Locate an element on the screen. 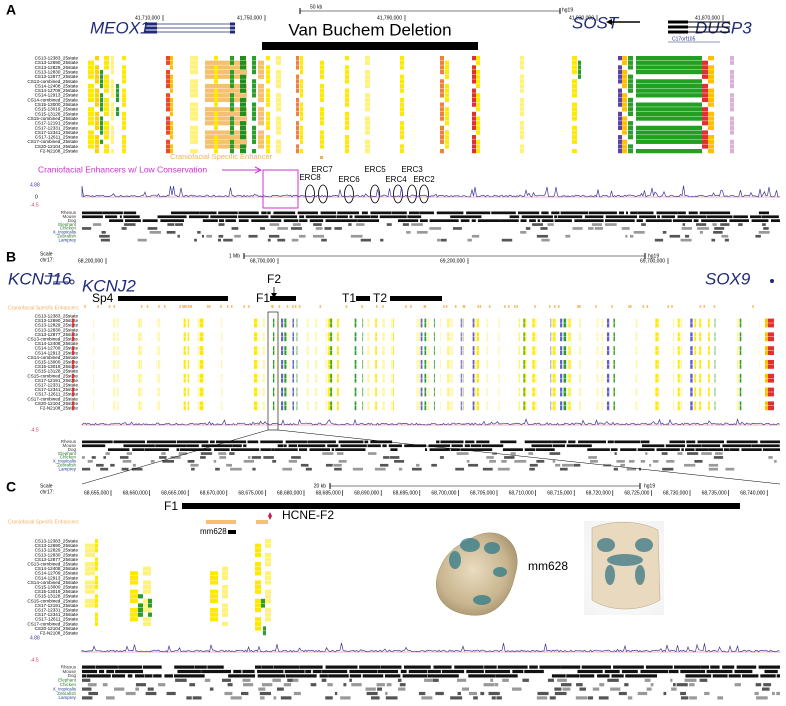  coordinate: 68,655,000 is located at coordinates (96, 493).